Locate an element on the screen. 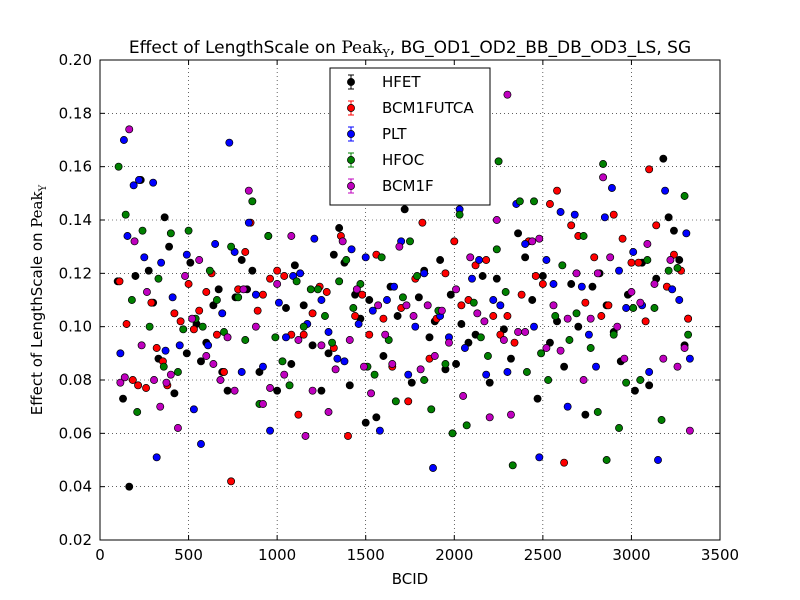 The image size is (800, 600). legend-label: PLT is located at coordinates (394, 134).